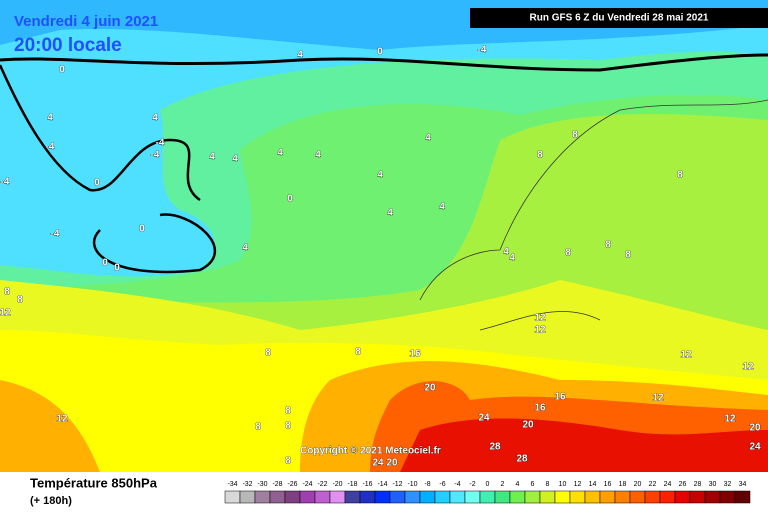  What do you see at coordinates (488, 484) in the screenshot?
I see `legend-label: 0` at bounding box center [488, 484].